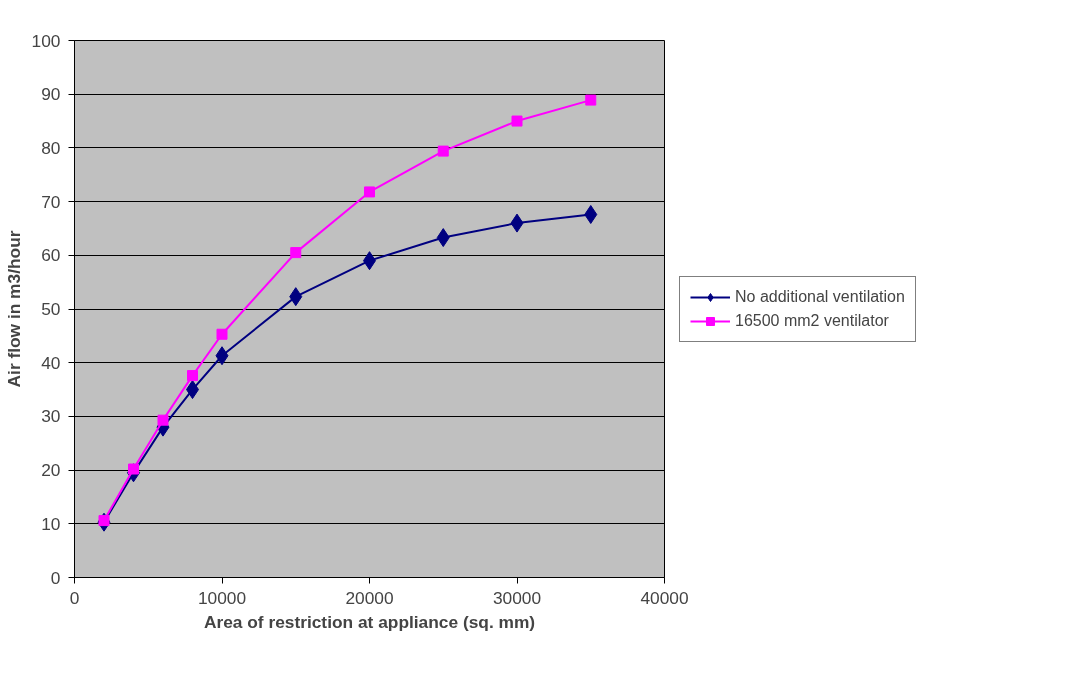  I want to click on y-tick-label: 30, so click(51, 416).